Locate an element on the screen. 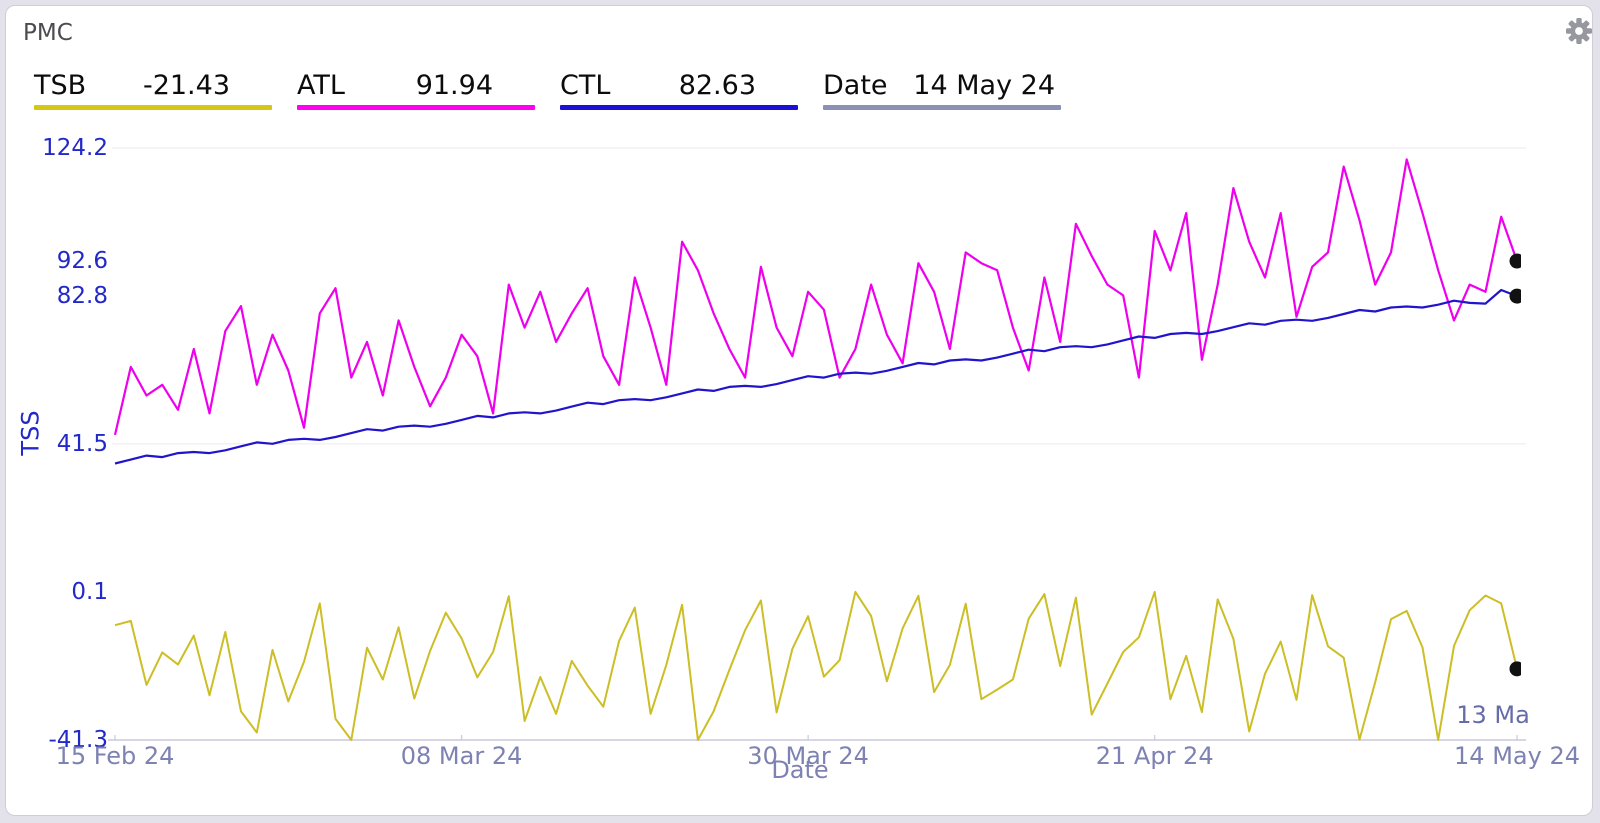 The height and width of the screenshot is (823, 1600). page-title: PMC is located at coordinates (48, 33).